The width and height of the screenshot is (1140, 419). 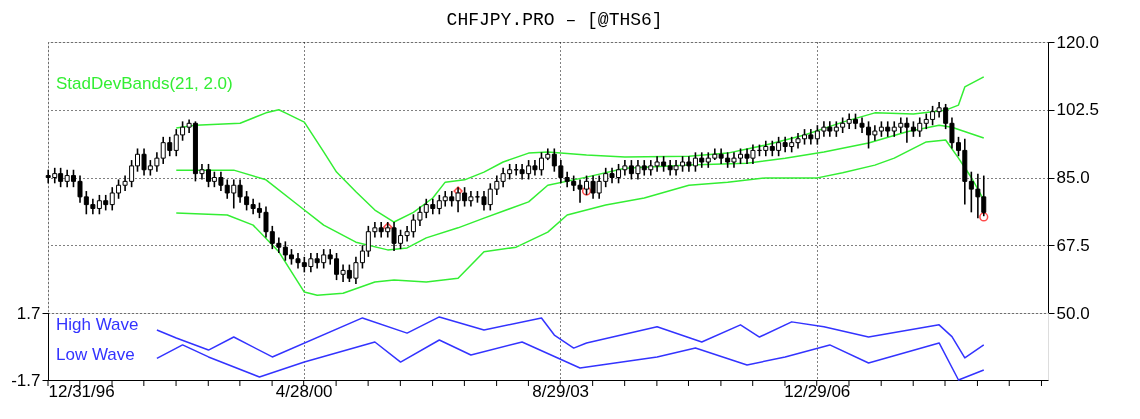 I want to click on y-tick-label: 67.5, so click(x=1073, y=245).